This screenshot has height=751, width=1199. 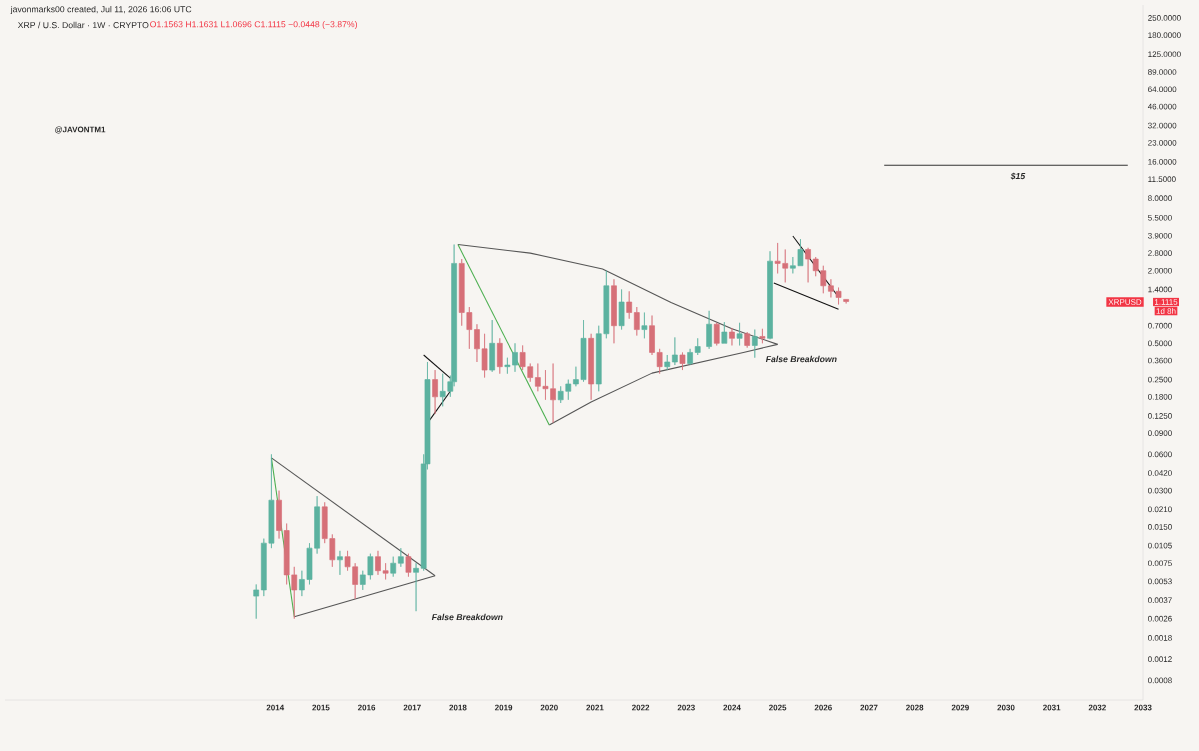 I want to click on y-tick-label: 0.0420, so click(x=1160, y=473).